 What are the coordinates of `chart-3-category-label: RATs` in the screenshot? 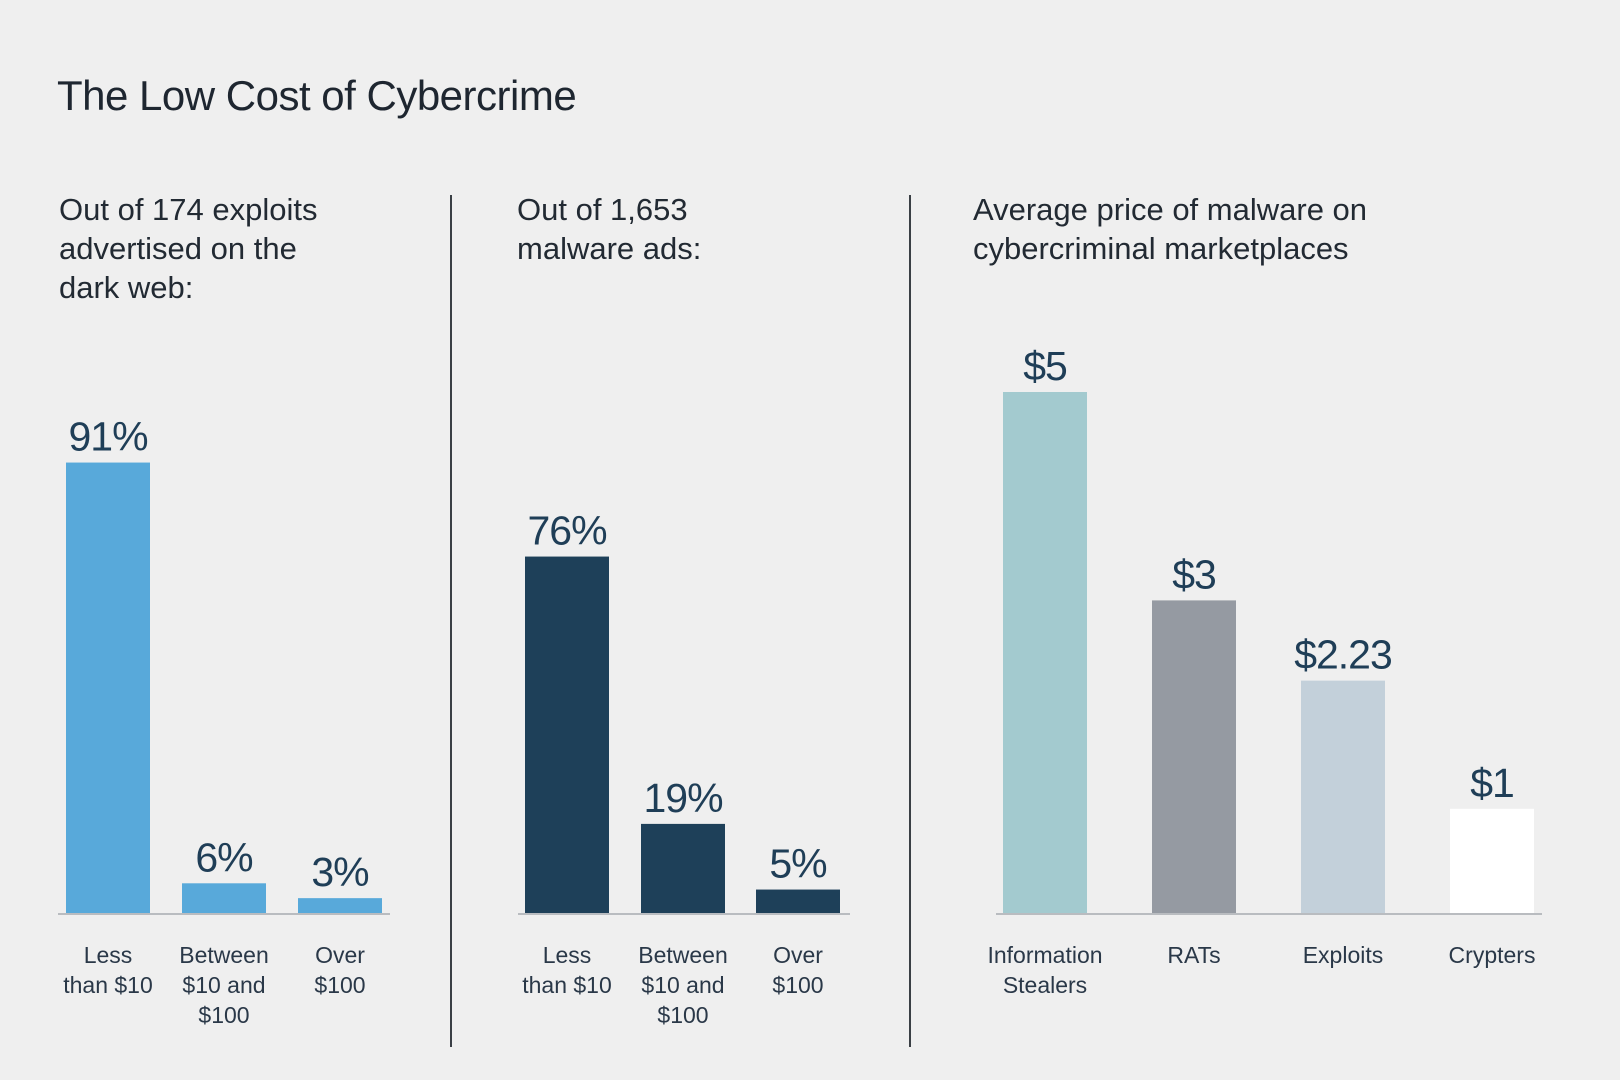 It's located at (1193, 955).